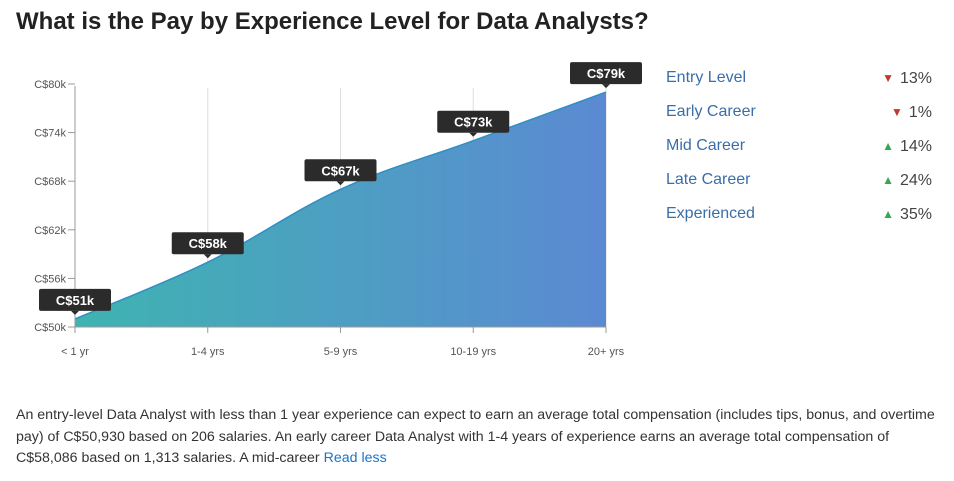 Image resolution: width=954 pixels, height=481 pixels. I want to click on x-tick-label: 20+ yrs, so click(606, 352).